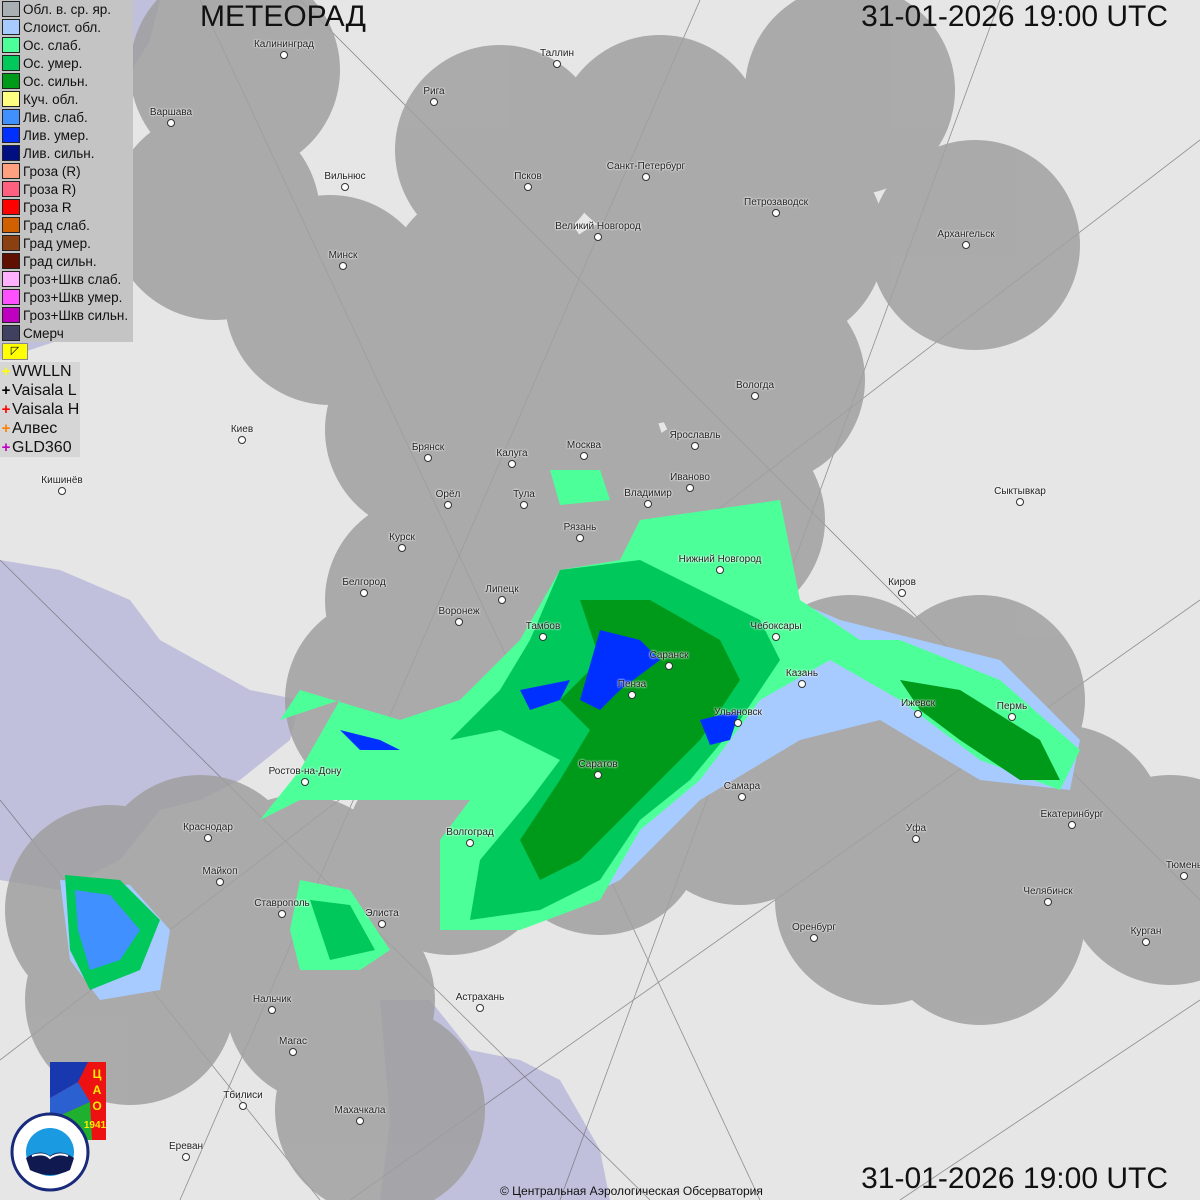 The image size is (1200, 1200). I want to click on city-label: Курск, so click(402, 537).